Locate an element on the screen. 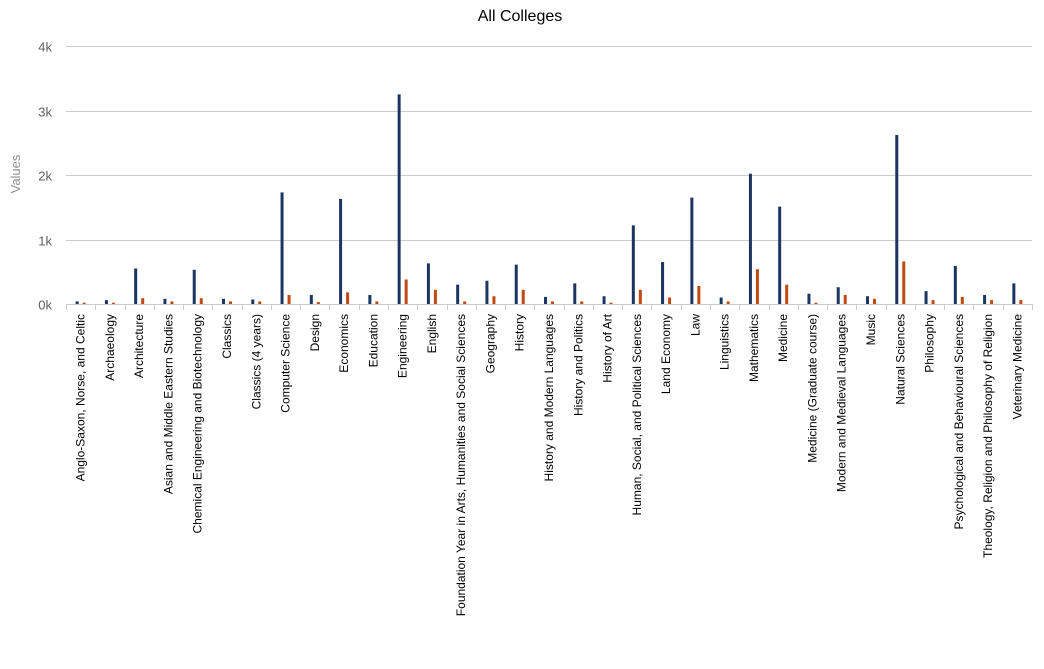  y-tick-label: 4k is located at coordinates (45, 47).